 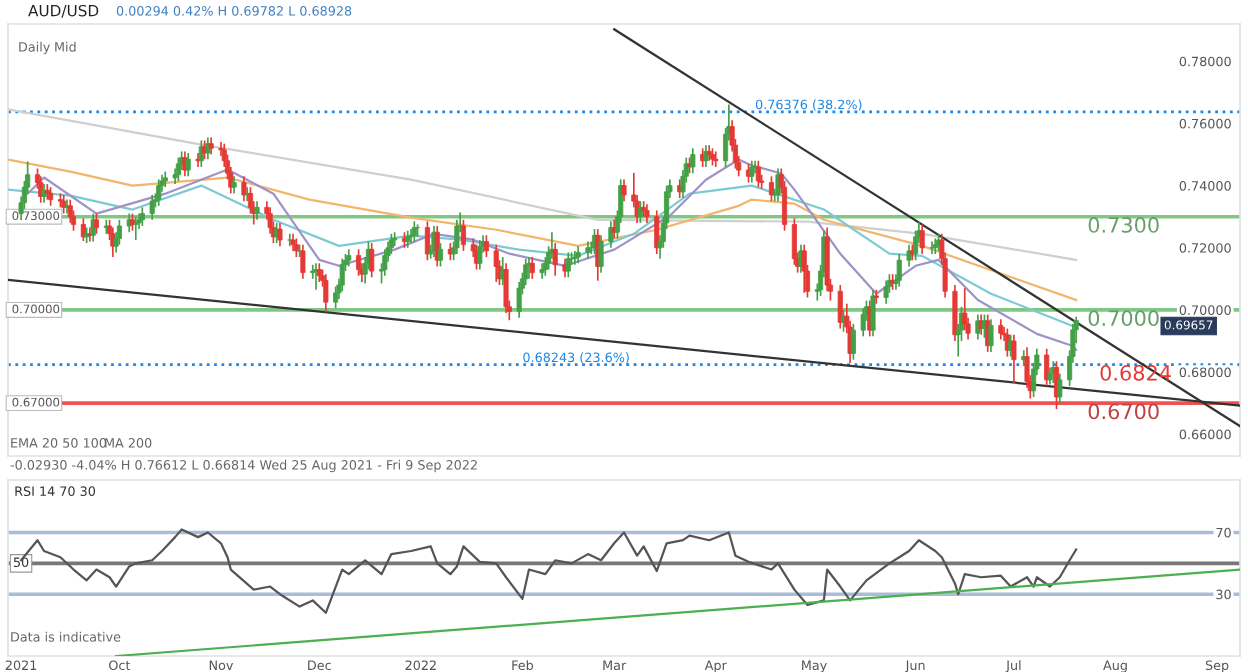 What do you see at coordinates (1123, 411) in the screenshot?
I see `ref-line-label: 0.6700` at bounding box center [1123, 411].